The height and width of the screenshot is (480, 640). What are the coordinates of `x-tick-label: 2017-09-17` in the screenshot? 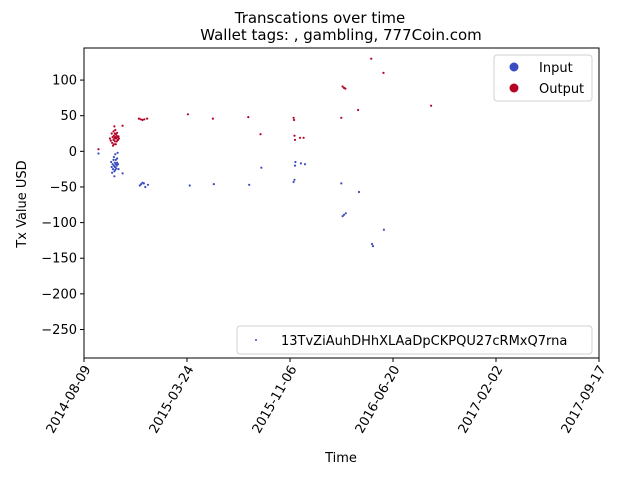 It's located at (584, 399).